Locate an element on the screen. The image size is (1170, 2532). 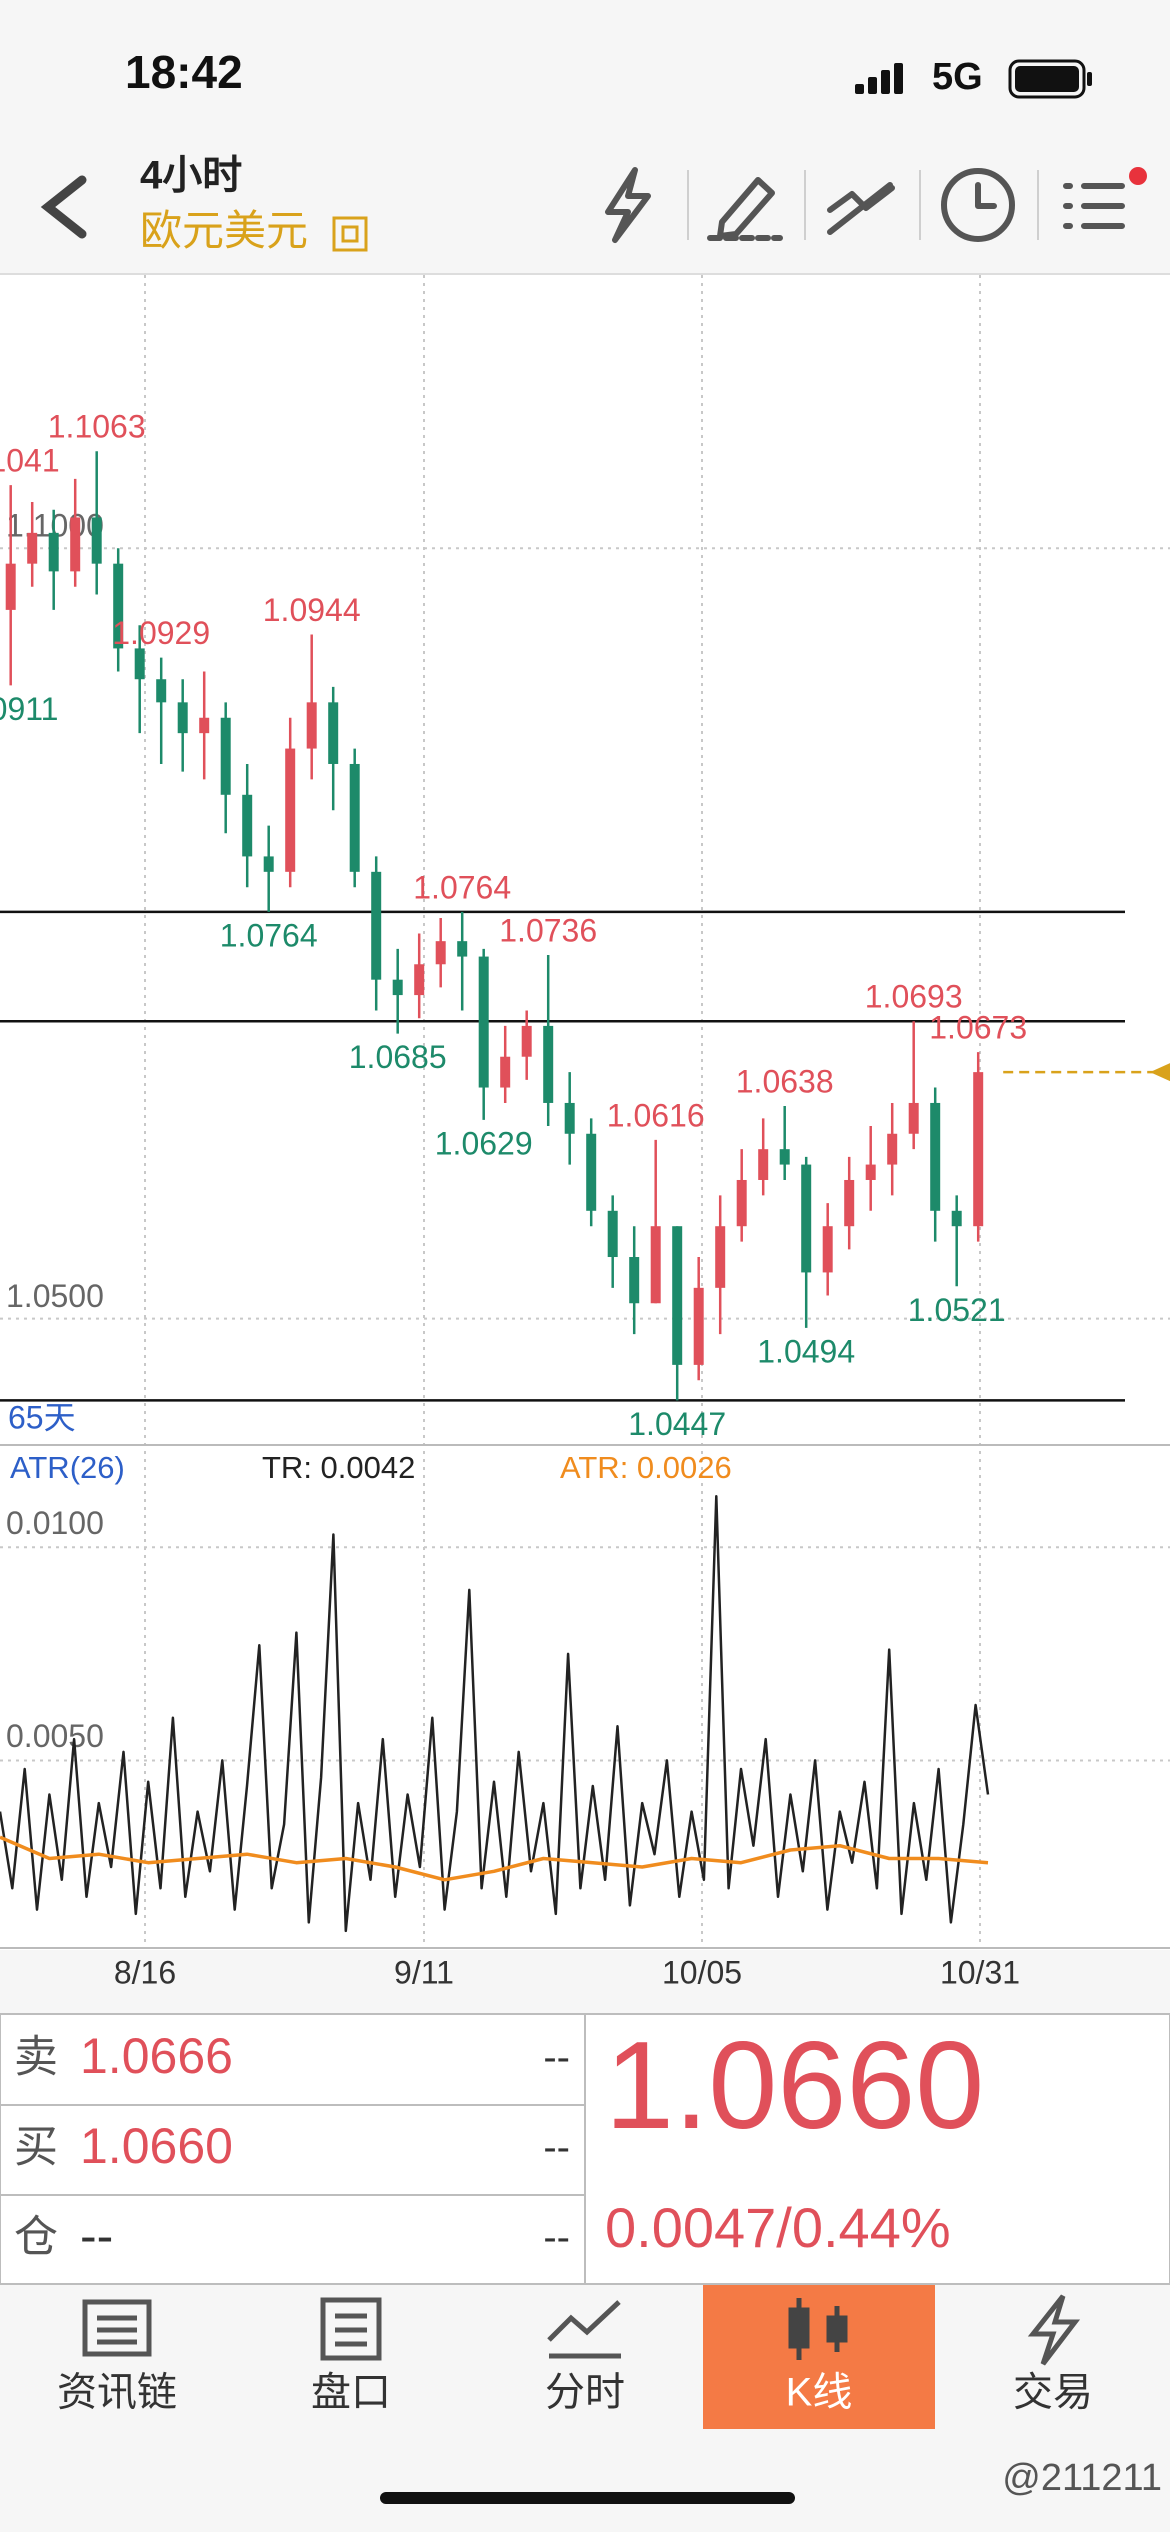
high-label: 1.0616 is located at coordinates (656, 1115).